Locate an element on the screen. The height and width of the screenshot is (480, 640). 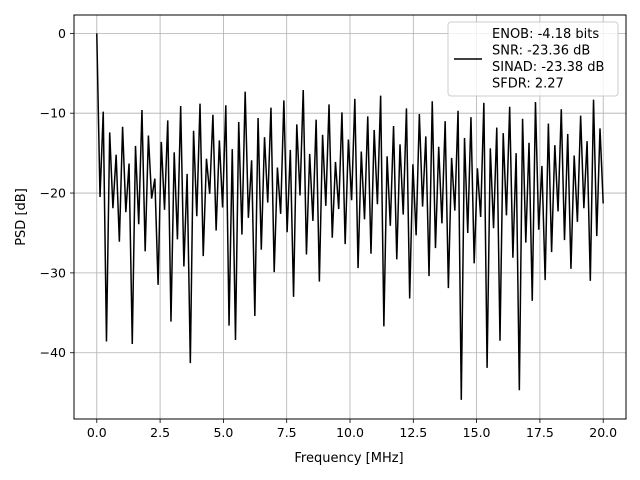
x-tick-label: 7.5 is located at coordinates (287, 432).